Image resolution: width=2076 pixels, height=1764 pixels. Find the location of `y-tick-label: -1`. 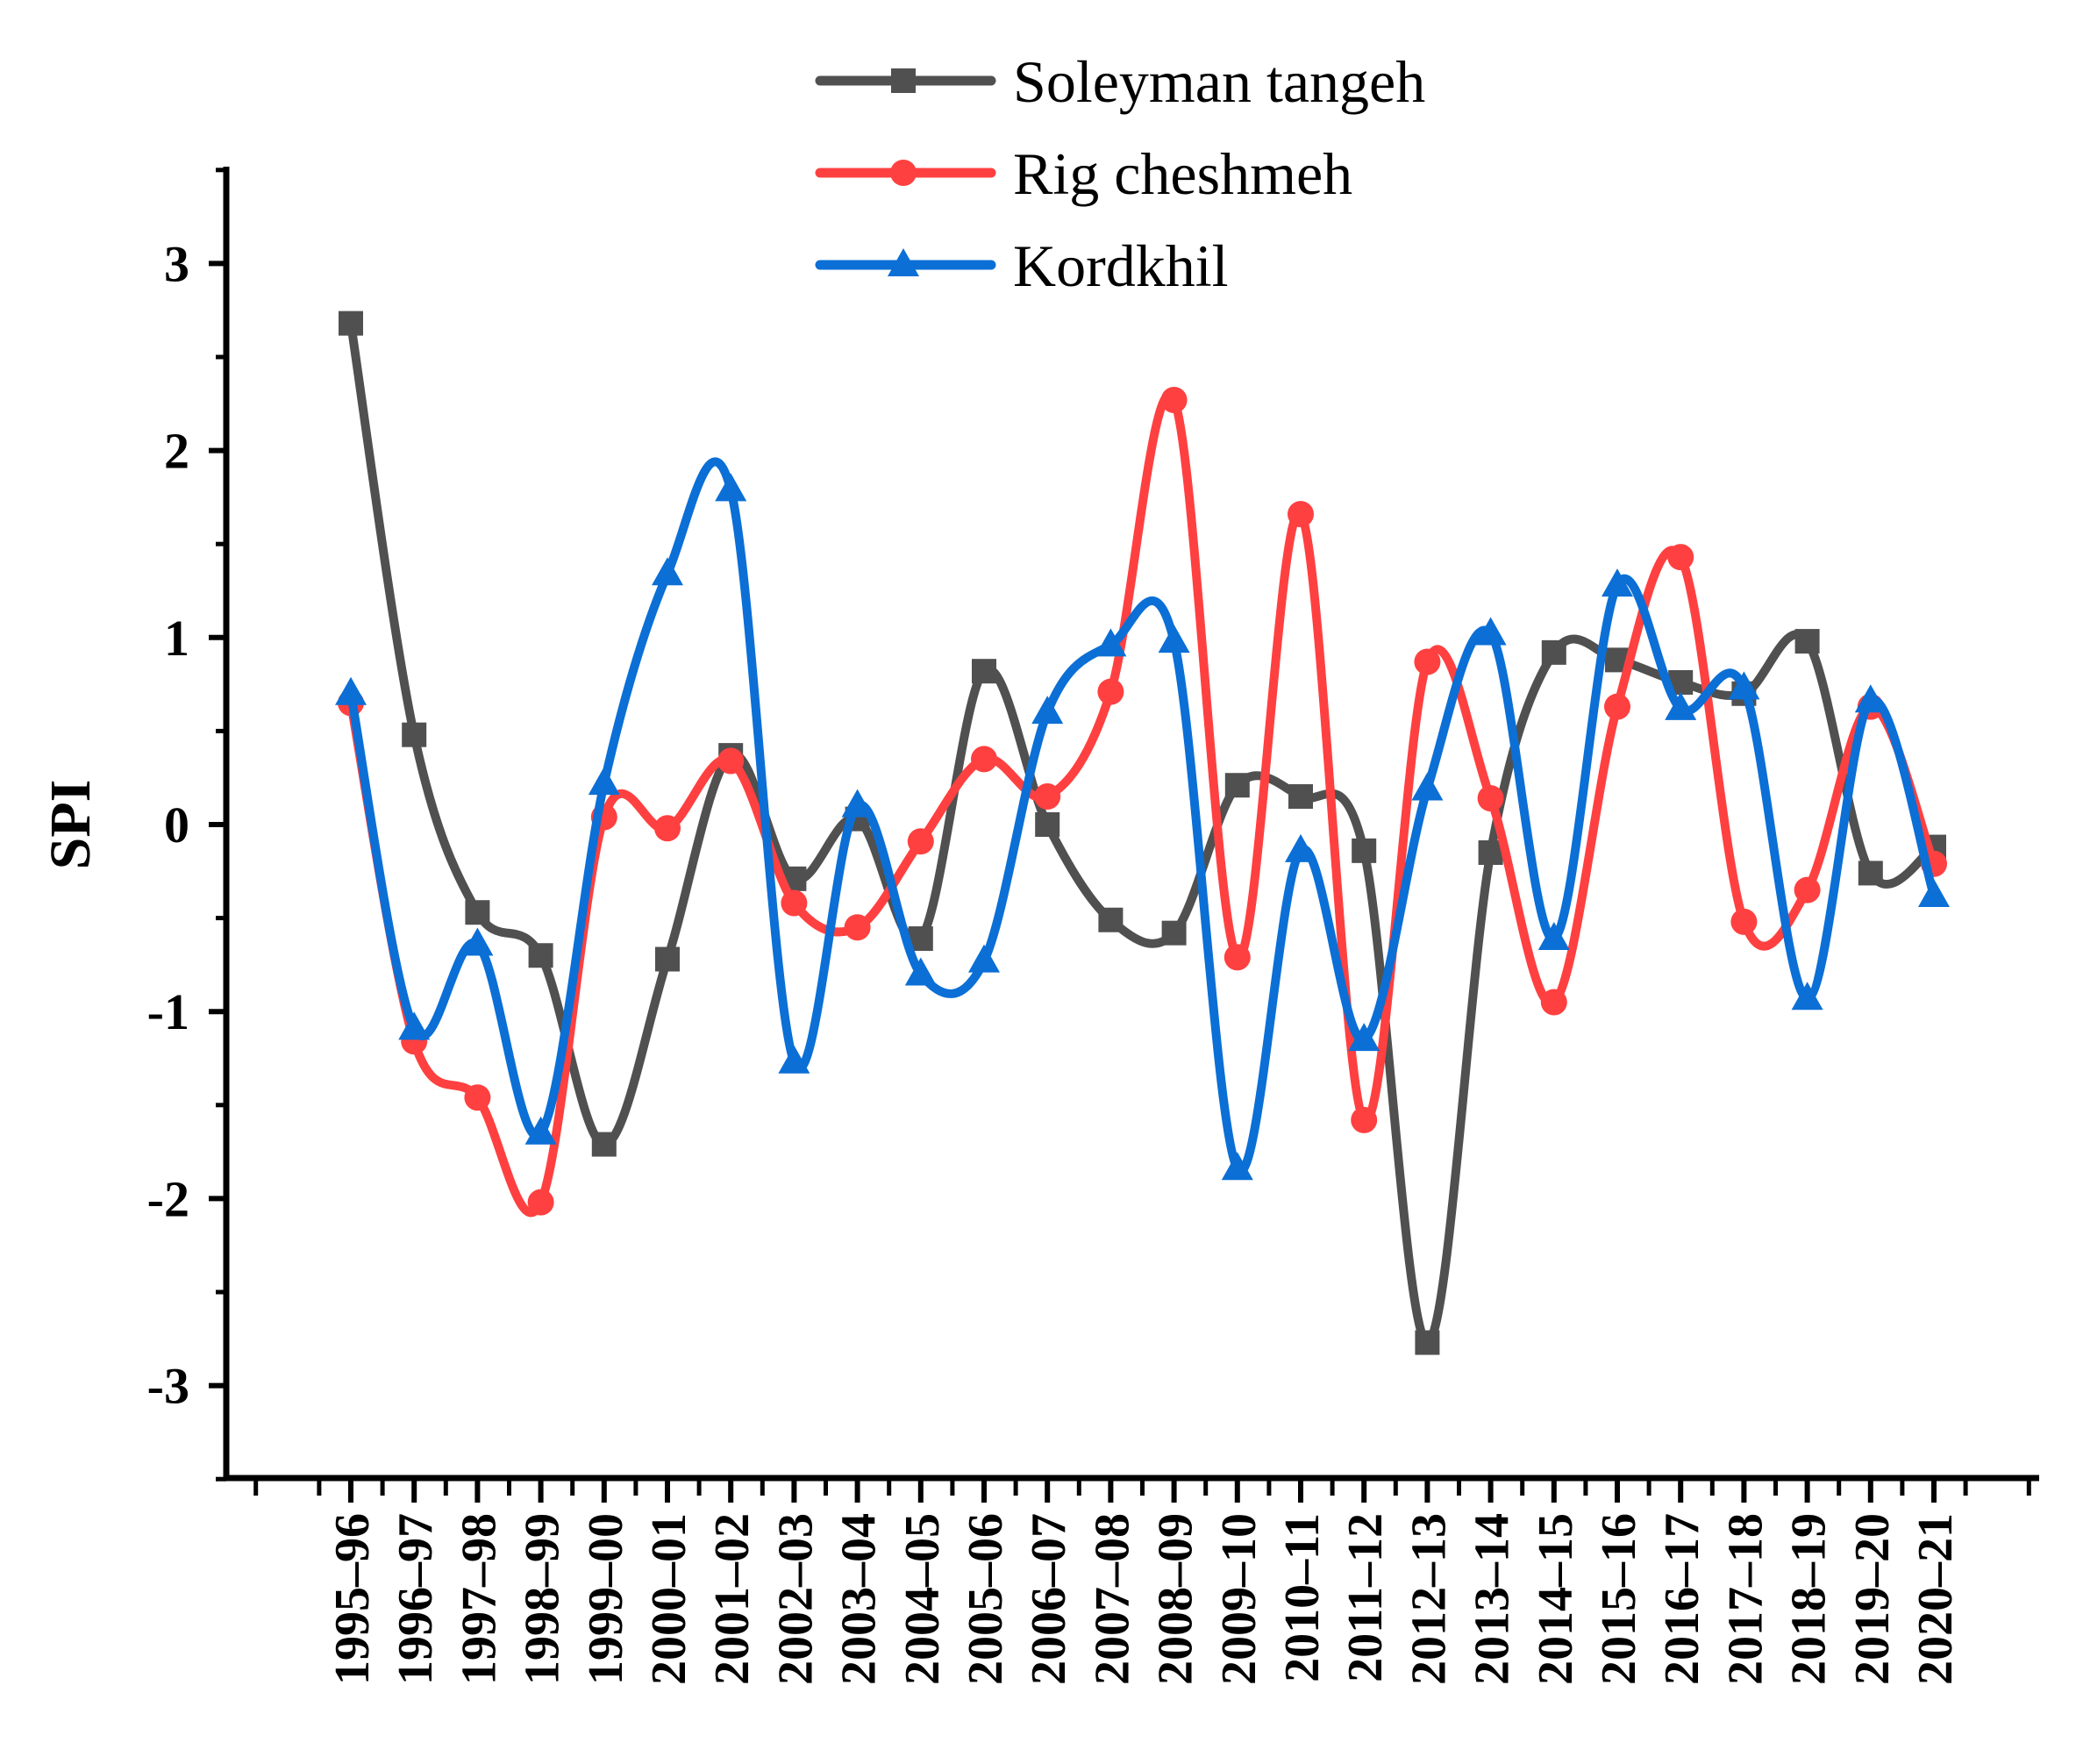

y-tick-label: -1 is located at coordinates (168, 1011).